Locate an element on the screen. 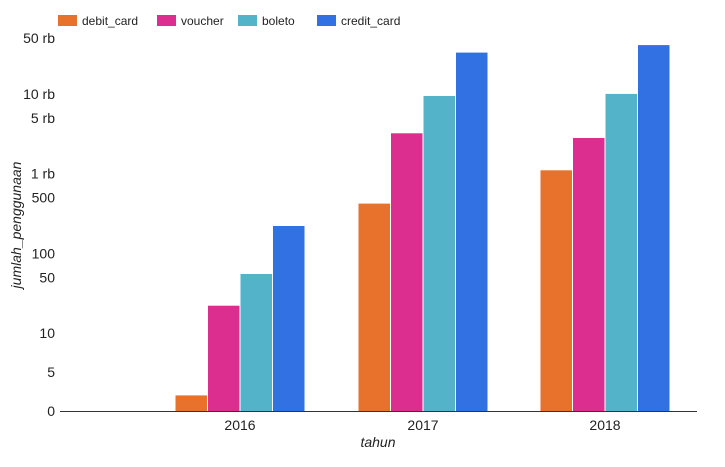  bar-voucher-2017 is located at coordinates (407, 272).